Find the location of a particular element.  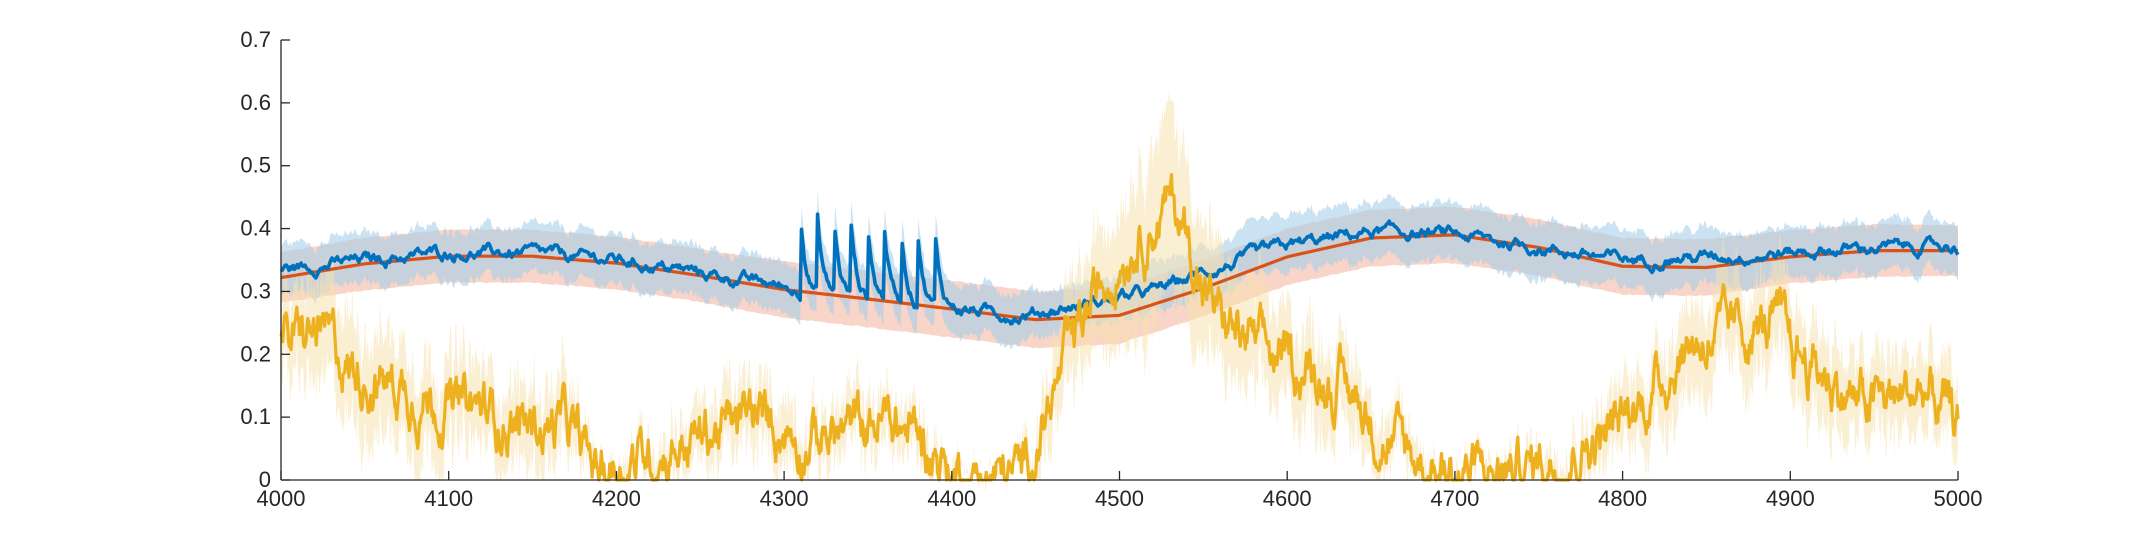

y-tick-label: 0 is located at coordinates (265, 479).